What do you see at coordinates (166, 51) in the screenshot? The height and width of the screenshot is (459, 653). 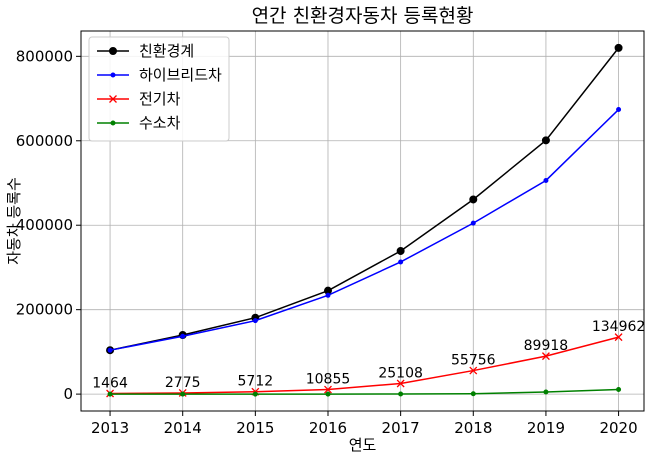 I see `legend-label: 친환경계` at bounding box center [166, 51].